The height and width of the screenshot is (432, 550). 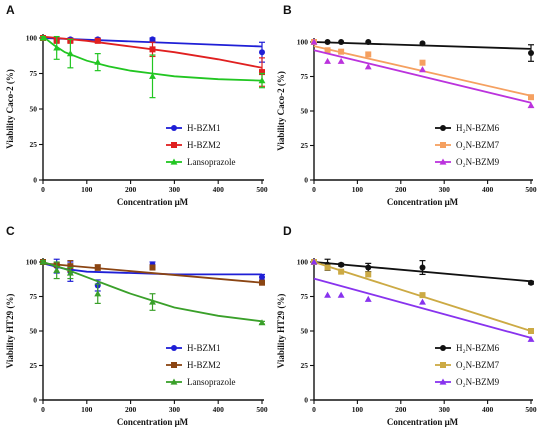 I want to click on panel-letter: C, so click(x=10, y=231).